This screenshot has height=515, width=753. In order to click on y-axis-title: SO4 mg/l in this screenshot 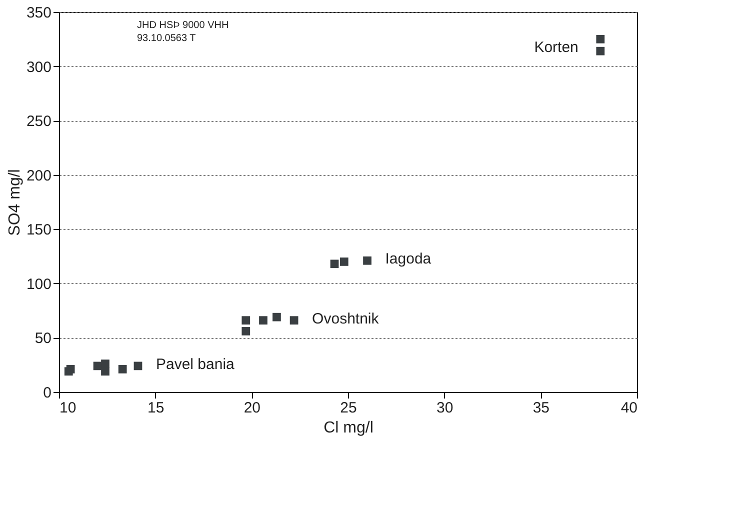, I will do `click(15, 202)`.